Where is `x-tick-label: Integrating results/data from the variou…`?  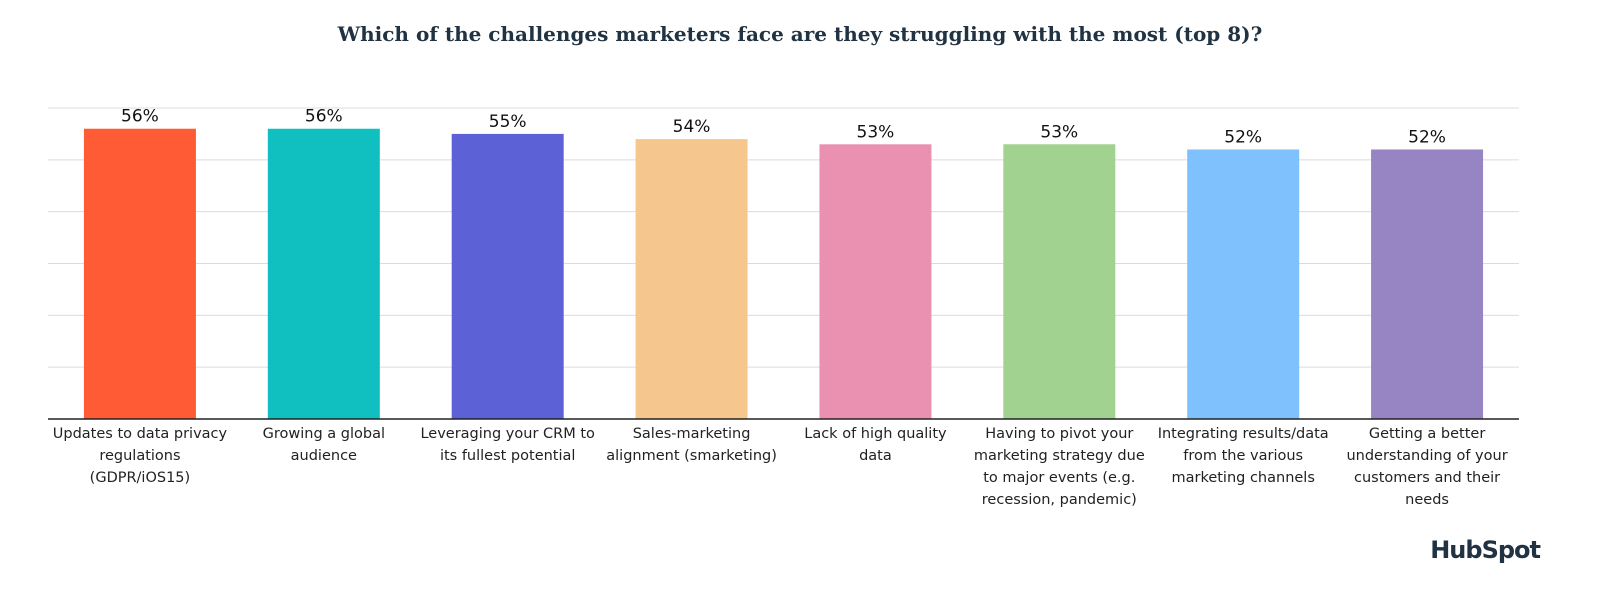
x-tick-label: Integrating results/data from the variou… is located at coordinates (1243, 456).